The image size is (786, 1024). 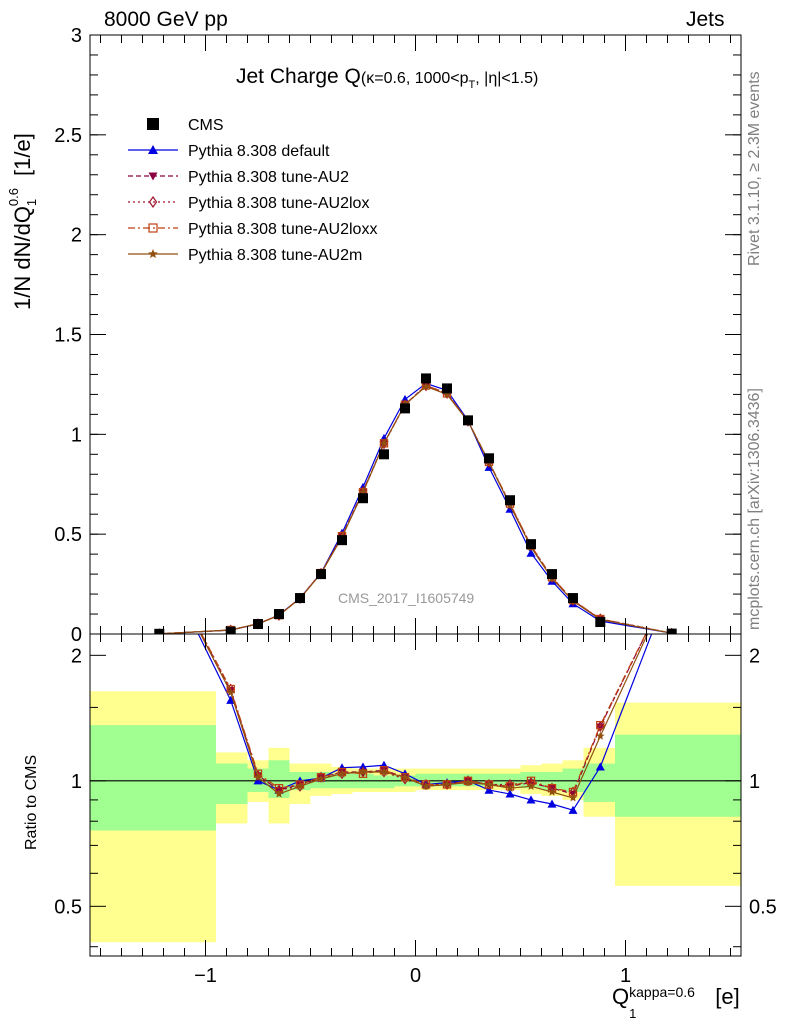 What do you see at coordinates (68, 535) in the screenshot?
I see `y-tick-label-main-1: 0.5` at bounding box center [68, 535].